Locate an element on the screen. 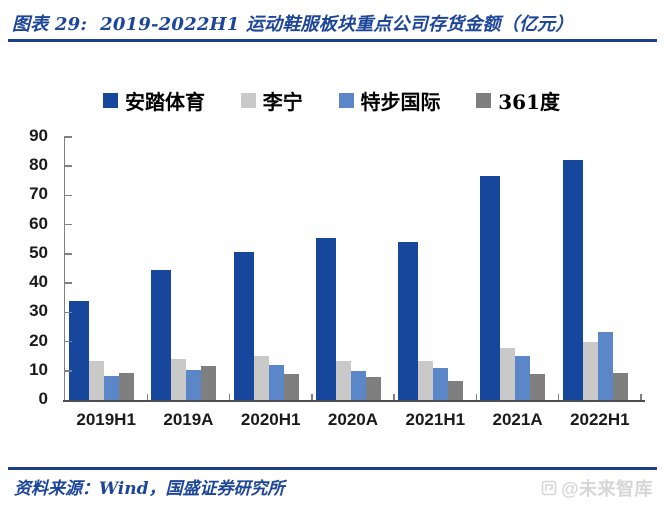 The image size is (664, 506). legend-item-lining: 李宁 is located at coordinates (271, 100).